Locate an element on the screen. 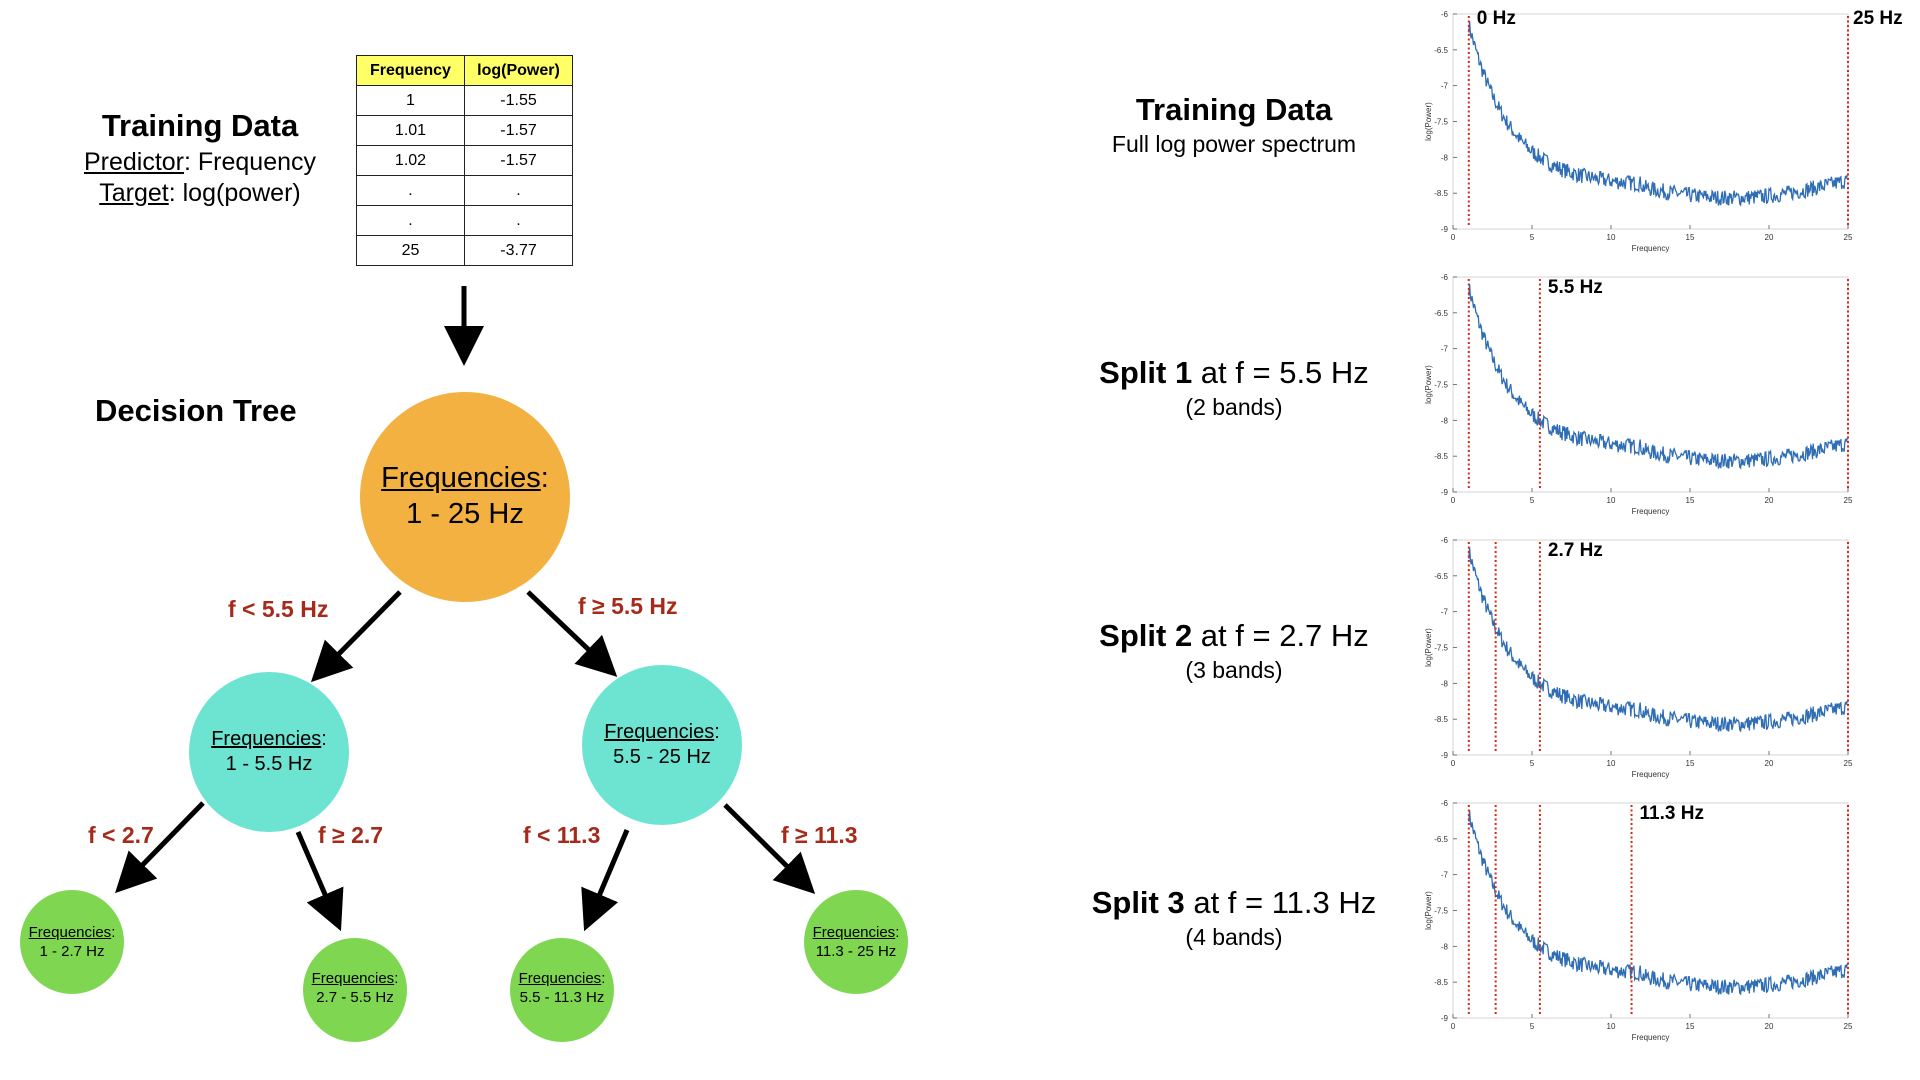  panel-2-subtitle: (3 bands) is located at coordinates (1234, 670).